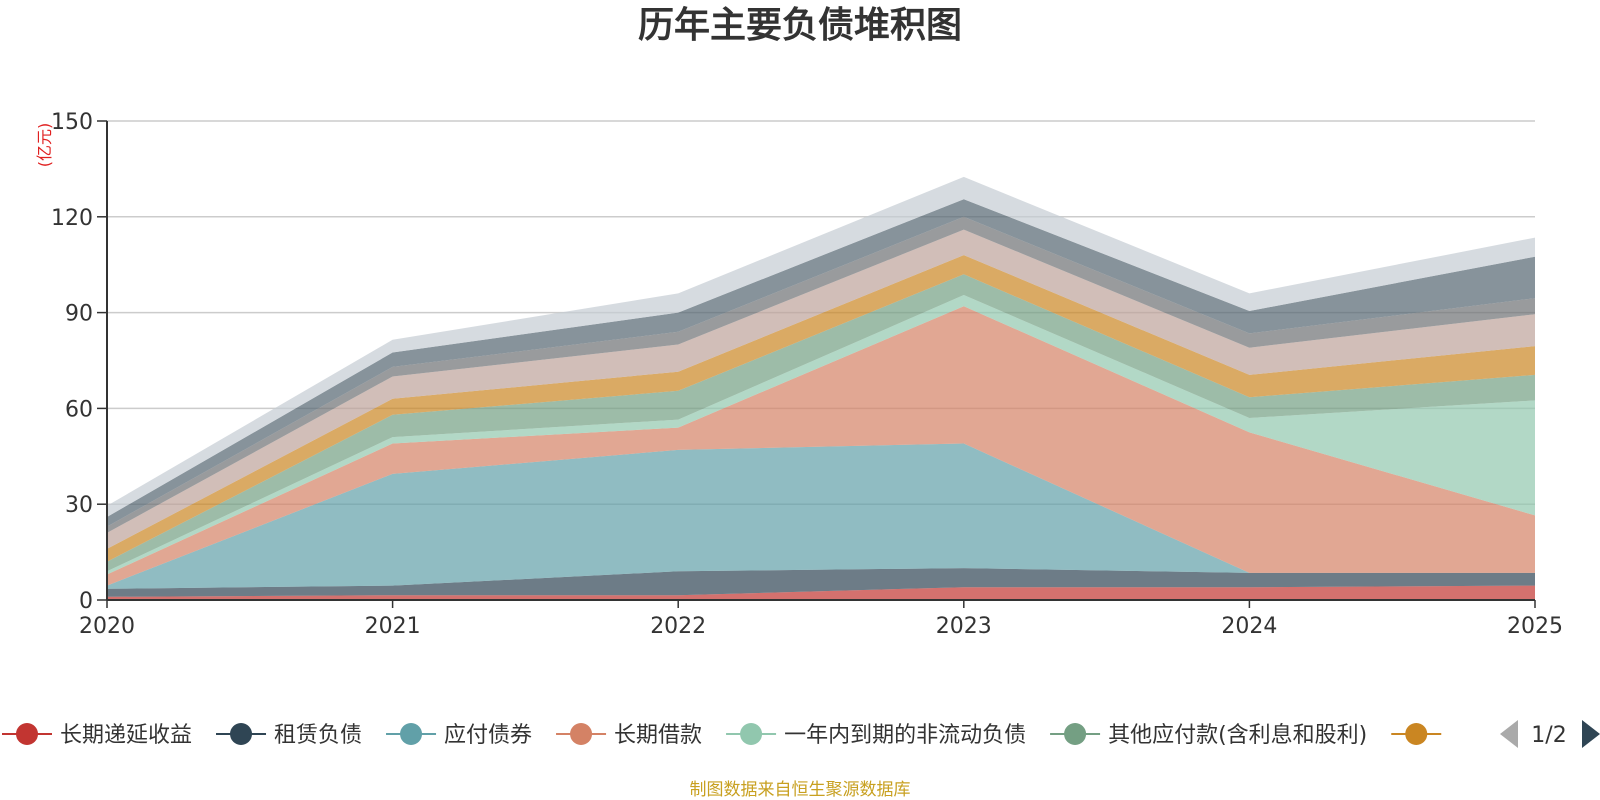  What do you see at coordinates (318, 735) in the screenshot?
I see `legend-label: 租赁负债` at bounding box center [318, 735].